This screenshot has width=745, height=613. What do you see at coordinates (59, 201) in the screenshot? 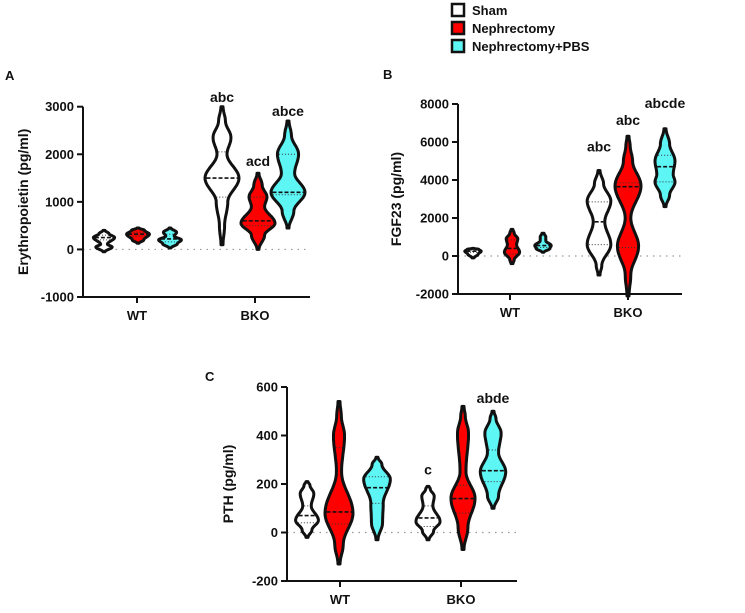
I see `y-tick-label: 1000` at bounding box center [59, 201].